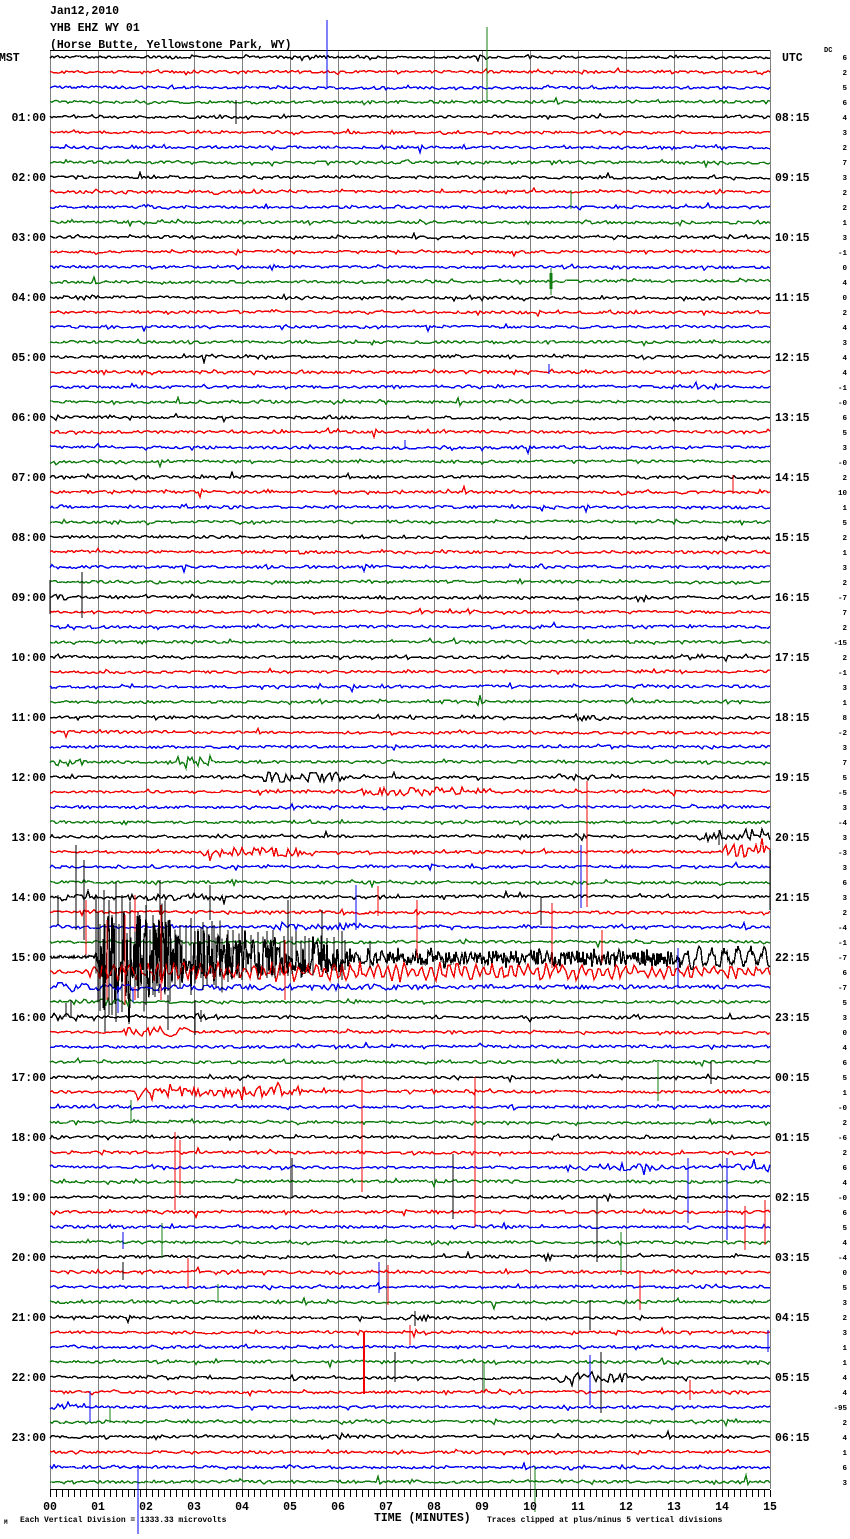 Image resolution: width=850 pixels, height=1539 pixels. What do you see at coordinates (792, 1198) in the screenshot?
I see `svg-text: 02:15` at bounding box center [792, 1198].